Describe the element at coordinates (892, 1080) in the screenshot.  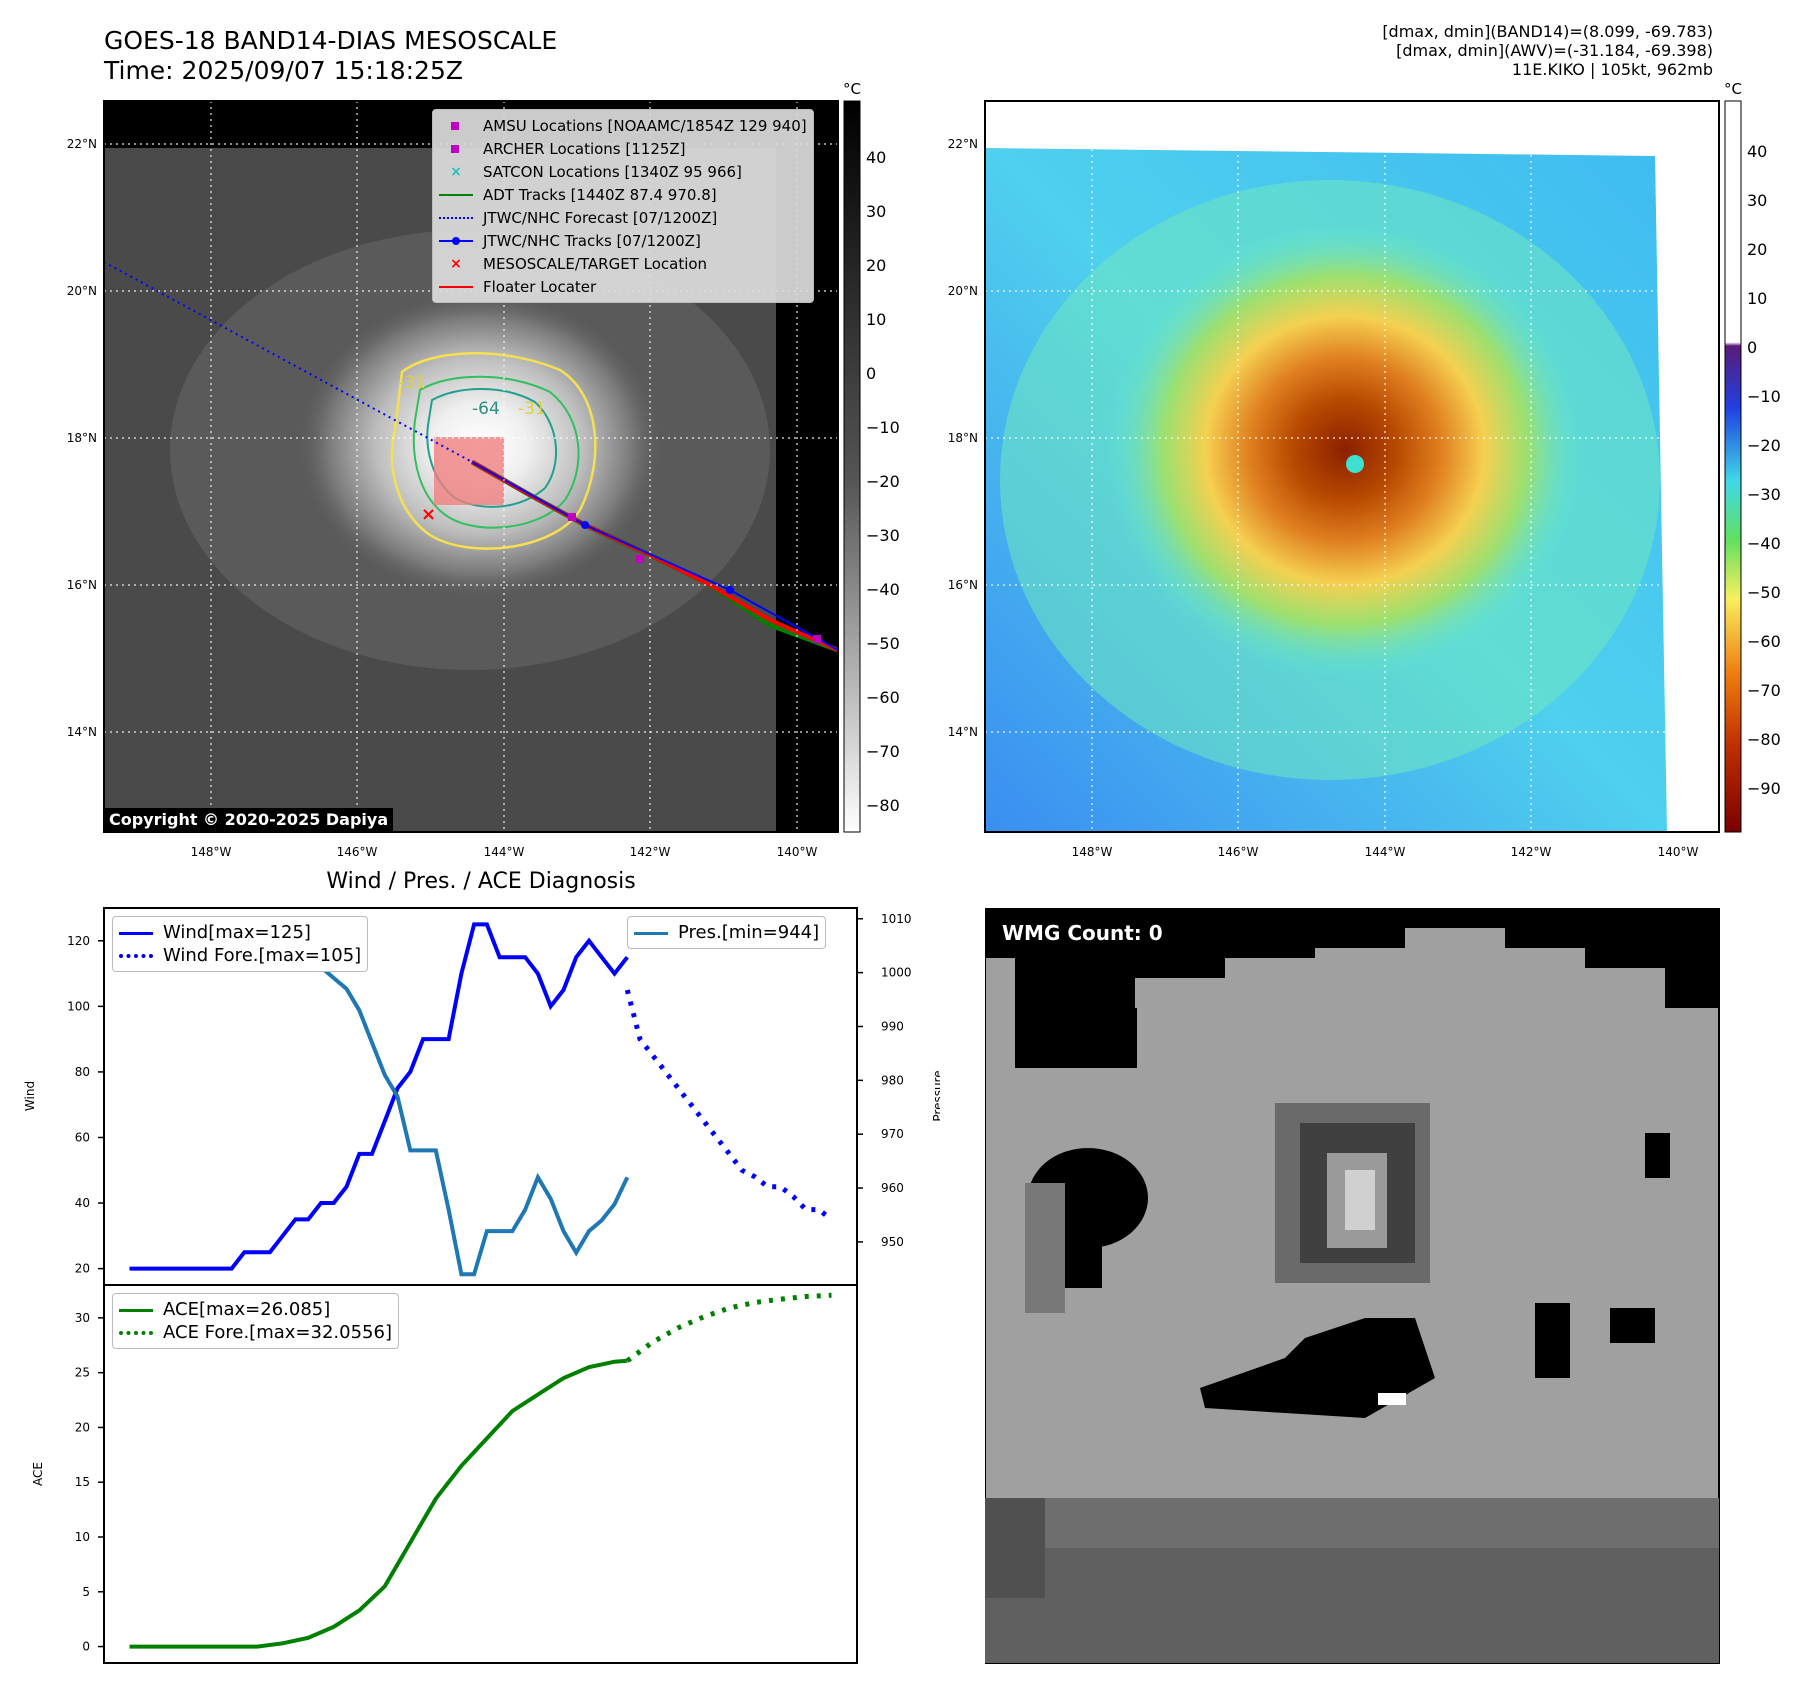
I see `y2-tick-label: 980` at that location.